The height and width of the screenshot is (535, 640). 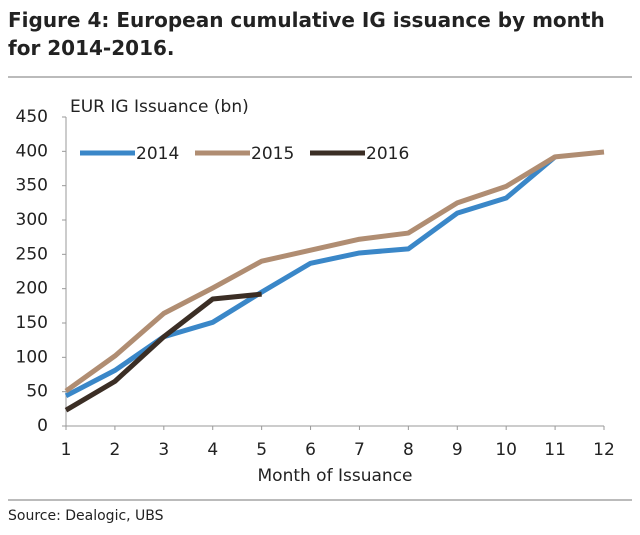 What do you see at coordinates (555, 450) in the screenshot?
I see `x-tick-label: 11` at bounding box center [555, 450].